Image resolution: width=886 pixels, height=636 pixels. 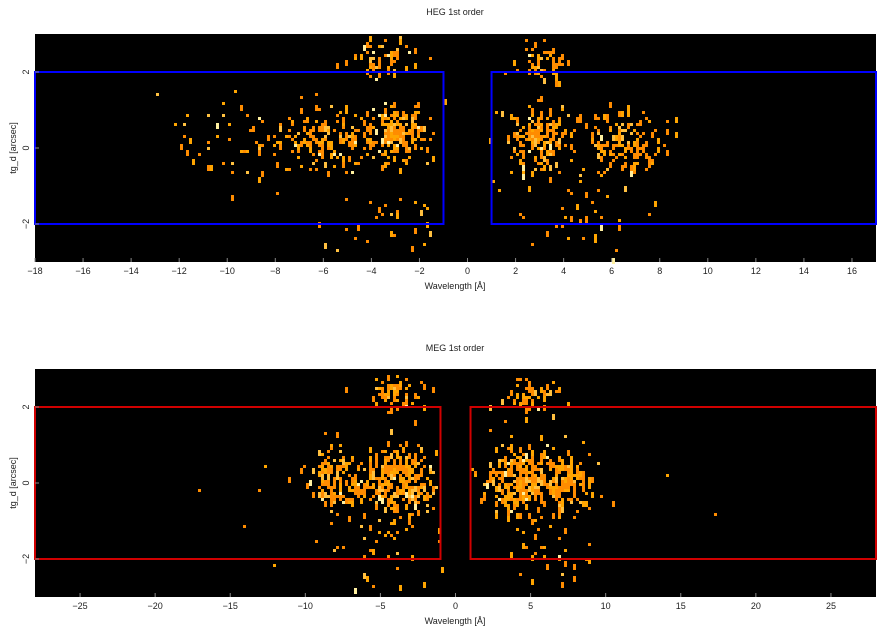 What do you see at coordinates (606, 606) in the screenshot?
I see `meg-x-tick-label: 10` at bounding box center [606, 606].